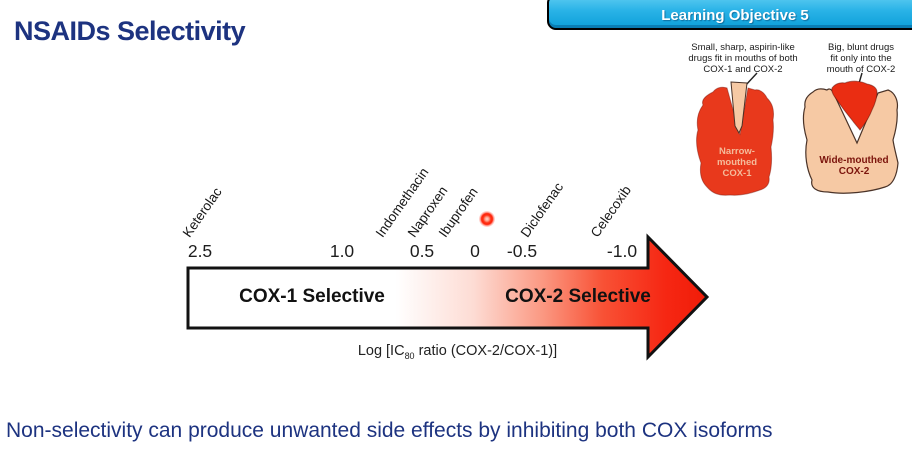 The height and width of the screenshot is (451, 912). Describe the element at coordinates (200, 251) in the screenshot. I see `axis-tick-label: 2.5` at that location.